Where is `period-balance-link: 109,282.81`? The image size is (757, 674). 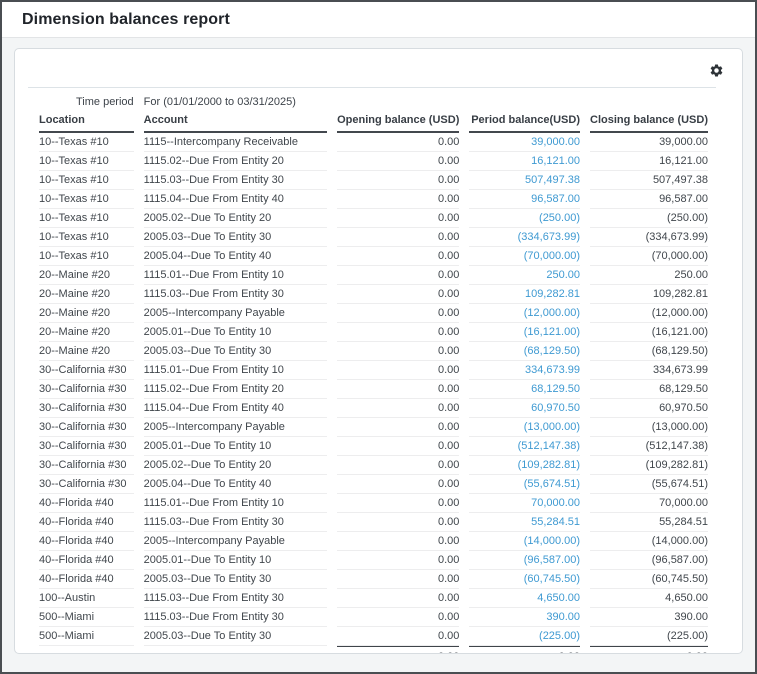 period-balance-link: 109,282.81 is located at coordinates (525, 294).